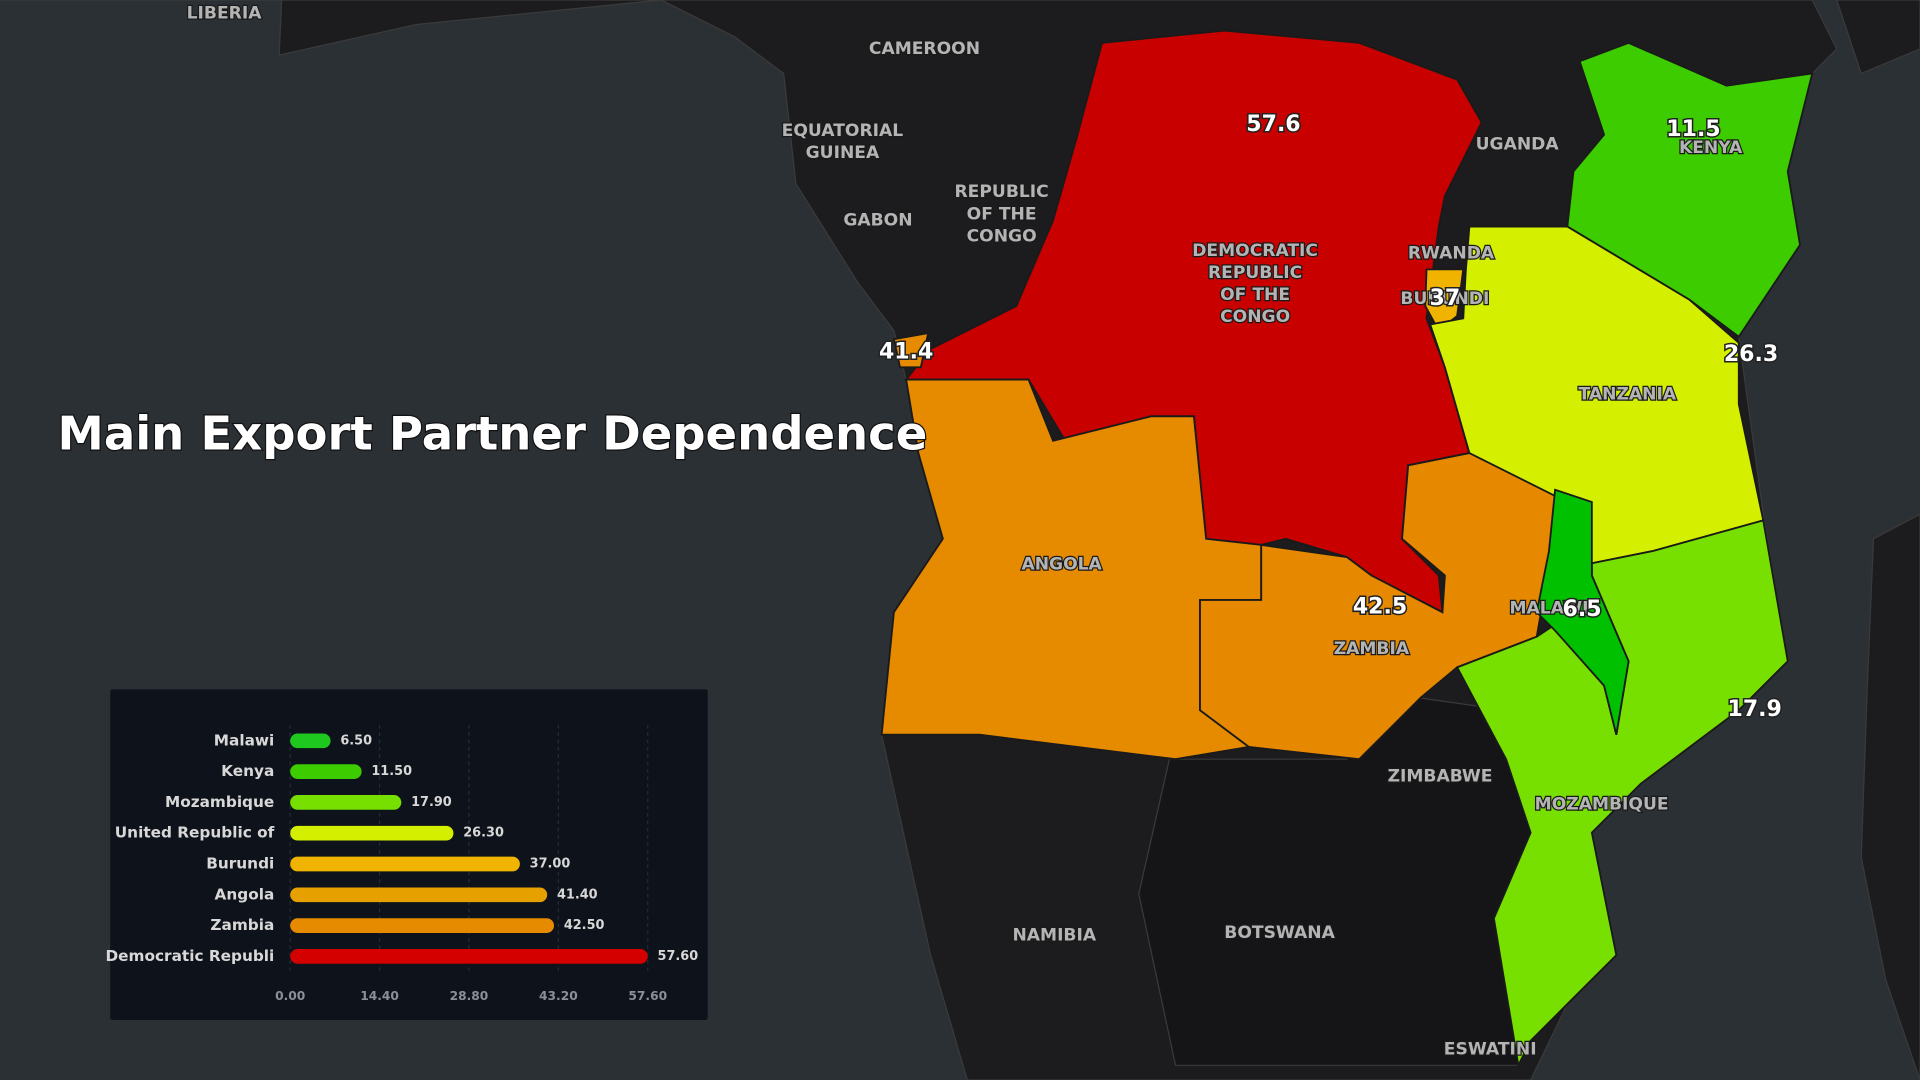  What do you see at coordinates (247, 771) in the screenshot?
I see `y-tick-label: Kenya` at bounding box center [247, 771].